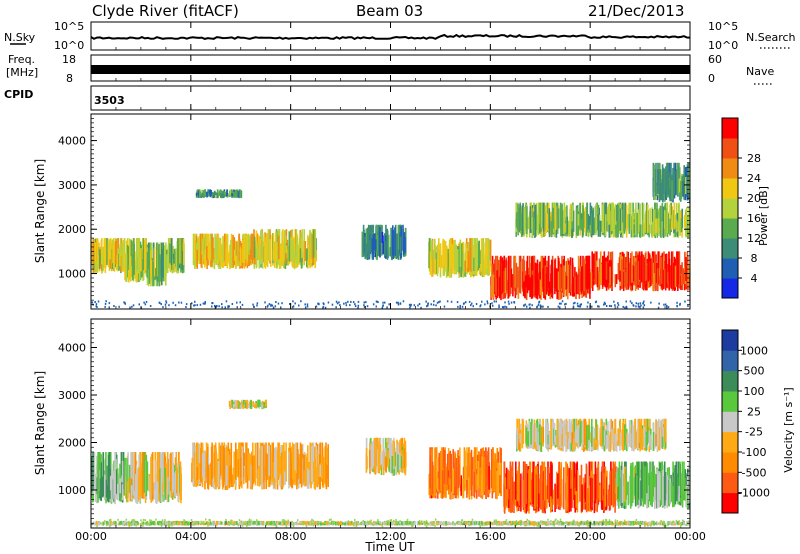 The height and width of the screenshot is (554, 800). What do you see at coordinates (18, 94) in the screenshot?
I see `cpid-label: CPID` at bounding box center [18, 94].